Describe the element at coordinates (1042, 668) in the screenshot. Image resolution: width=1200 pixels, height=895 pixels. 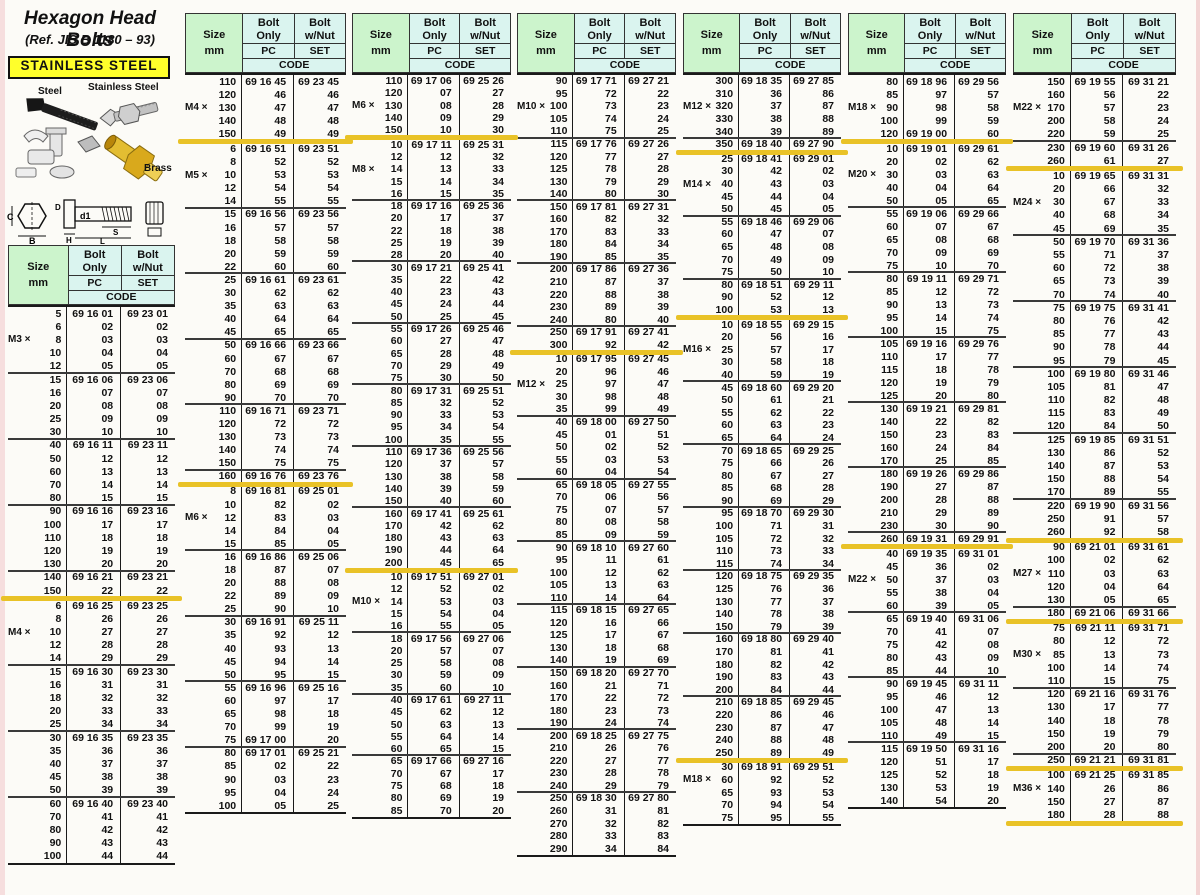
I see `size-cell: 100` at that location.